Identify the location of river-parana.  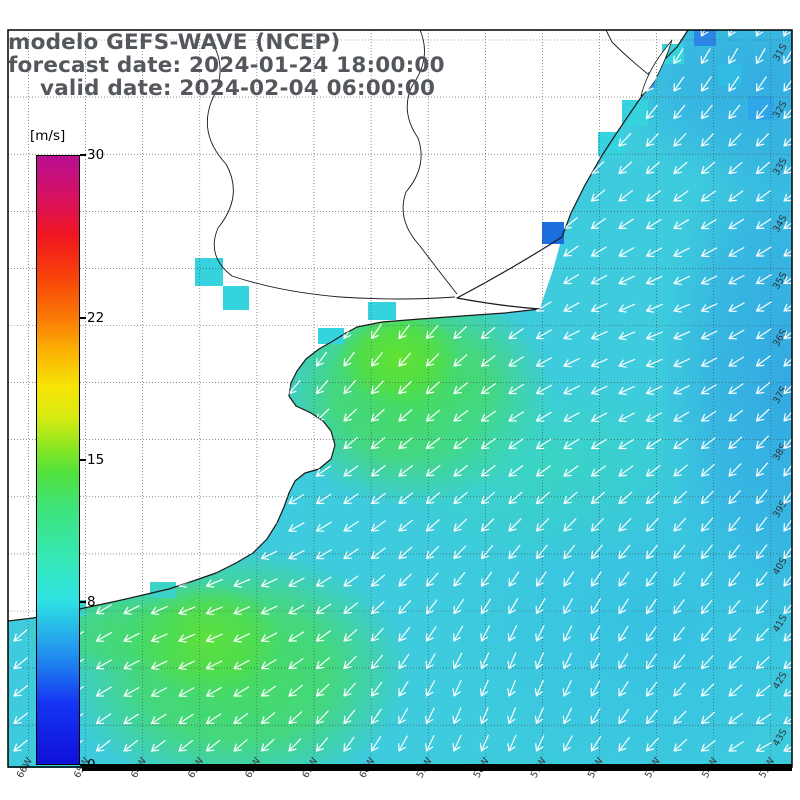
(331, 167).